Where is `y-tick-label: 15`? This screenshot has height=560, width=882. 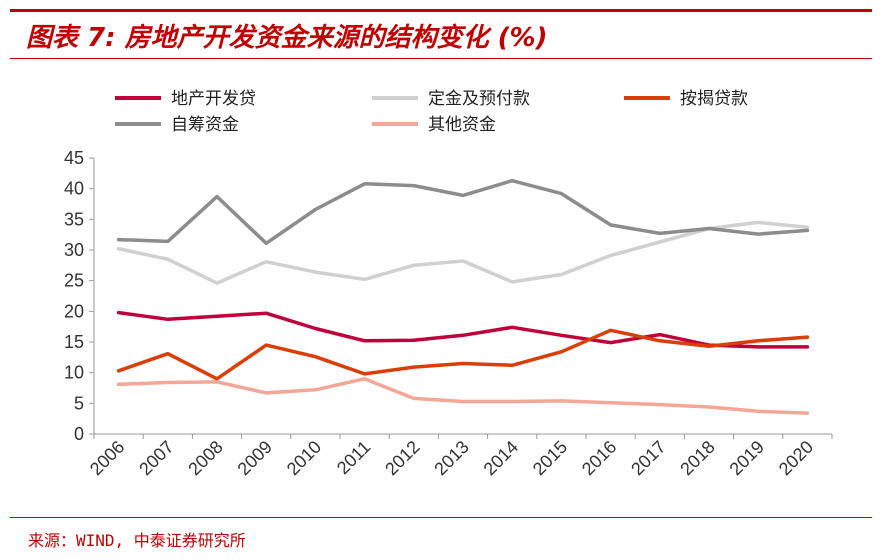 y-tick-label: 15 is located at coordinates (74, 342).